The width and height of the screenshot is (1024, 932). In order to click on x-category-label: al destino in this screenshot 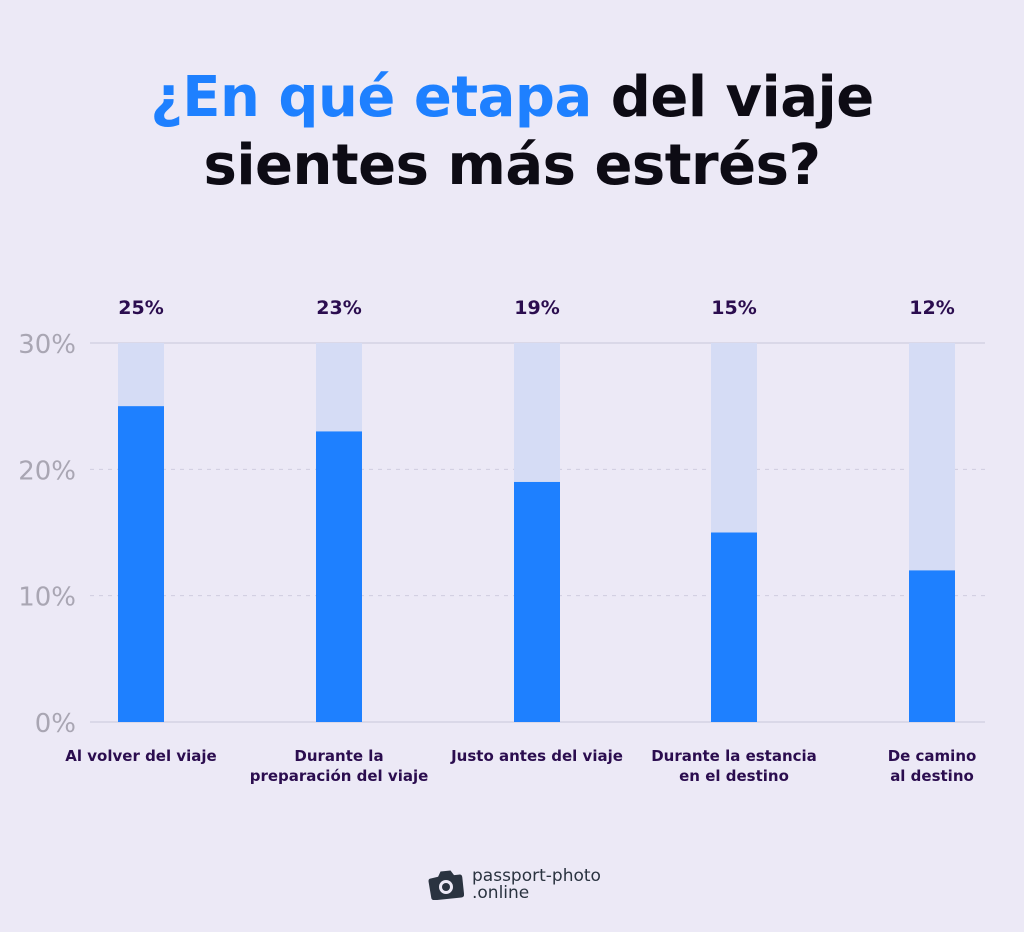, I will do `click(932, 776)`.